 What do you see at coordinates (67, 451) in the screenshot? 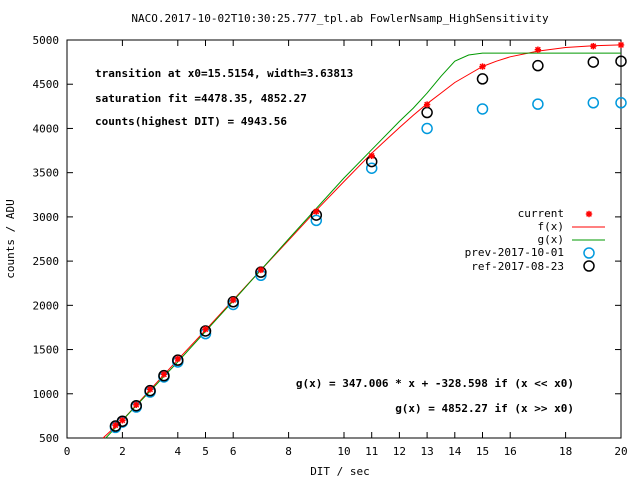
I see `x-tick-label: 0` at bounding box center [67, 451].